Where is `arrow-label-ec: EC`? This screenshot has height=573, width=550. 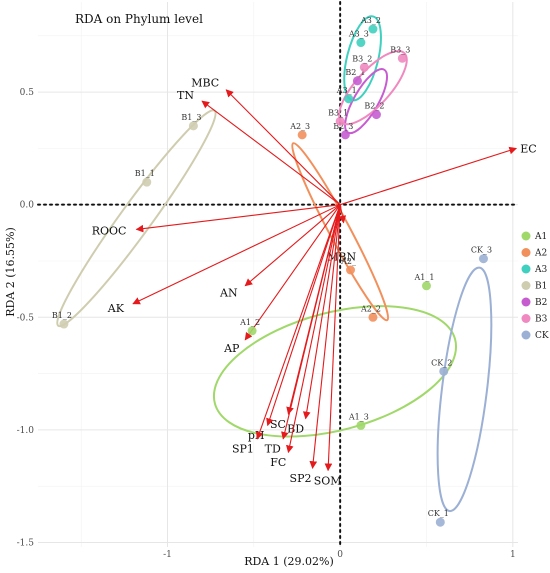 arrow-label-ec: EC is located at coordinates (528, 148).